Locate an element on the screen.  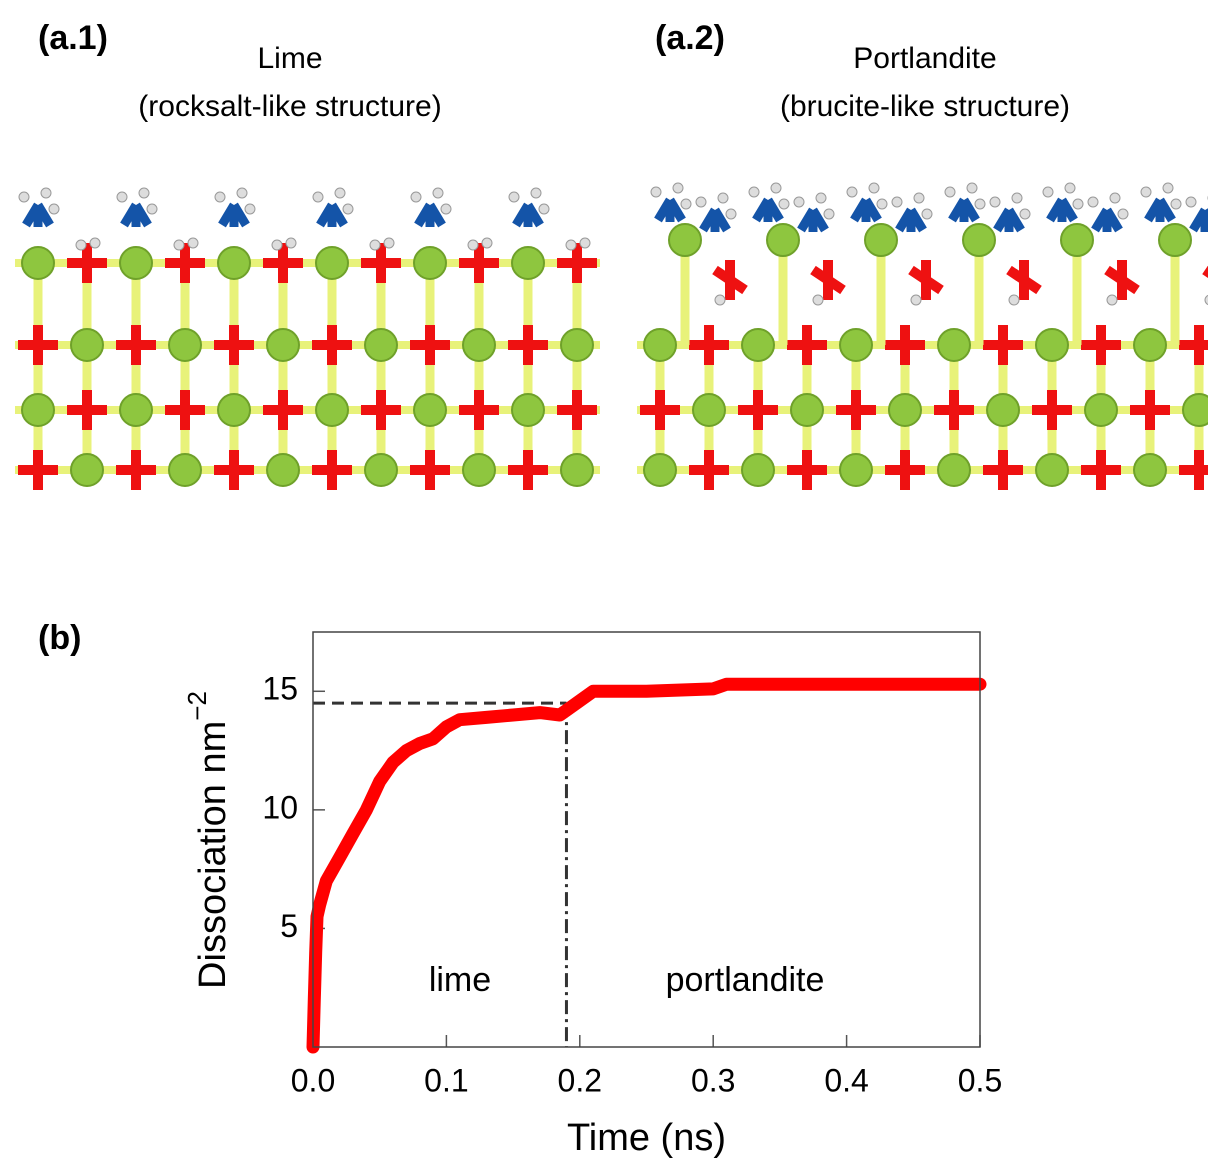
x-axis-label: Time (ns) is located at coordinates (646, 1138).